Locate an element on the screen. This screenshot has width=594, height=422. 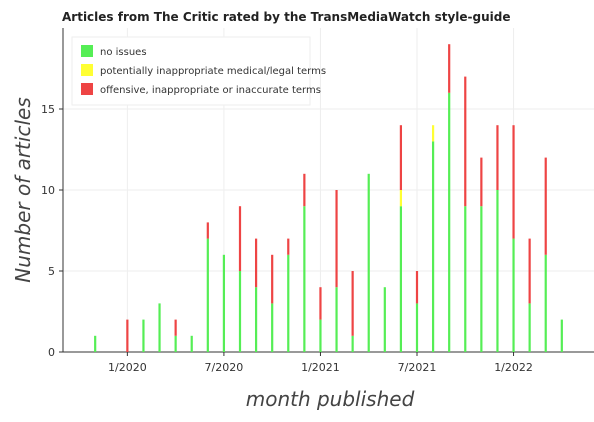
x-axis-label: month published is located at coordinates (330, 399).